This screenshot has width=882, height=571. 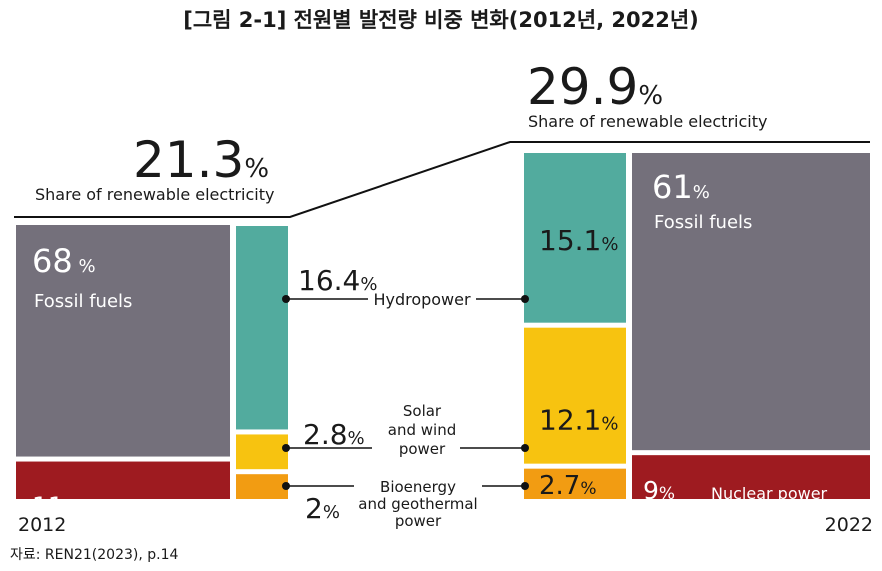 What do you see at coordinates (117, 506) in the screenshot?
I see `nuclear-label-2012: 11% Nuclear power` at bounding box center [117, 506].